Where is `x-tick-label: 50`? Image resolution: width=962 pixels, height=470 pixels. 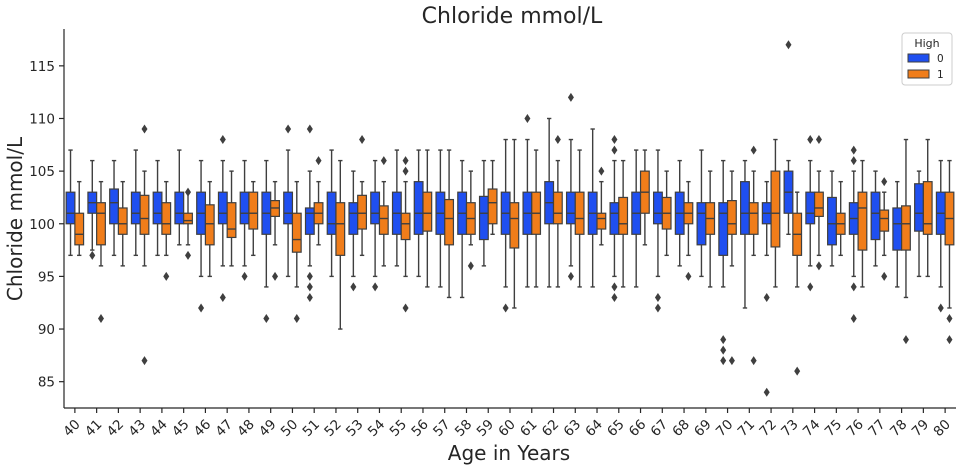
x-tick-label: 50 is located at coordinates (289, 428).